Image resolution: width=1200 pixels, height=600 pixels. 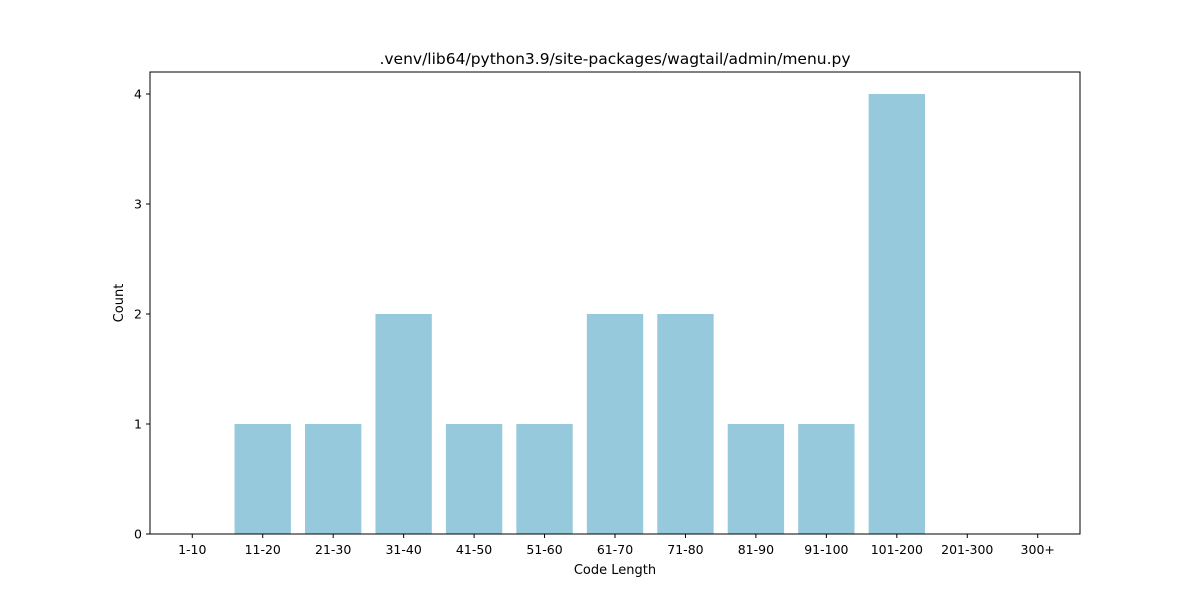 What do you see at coordinates (685, 549) in the screenshot?
I see `x-tick-label: 71-80` at bounding box center [685, 549].